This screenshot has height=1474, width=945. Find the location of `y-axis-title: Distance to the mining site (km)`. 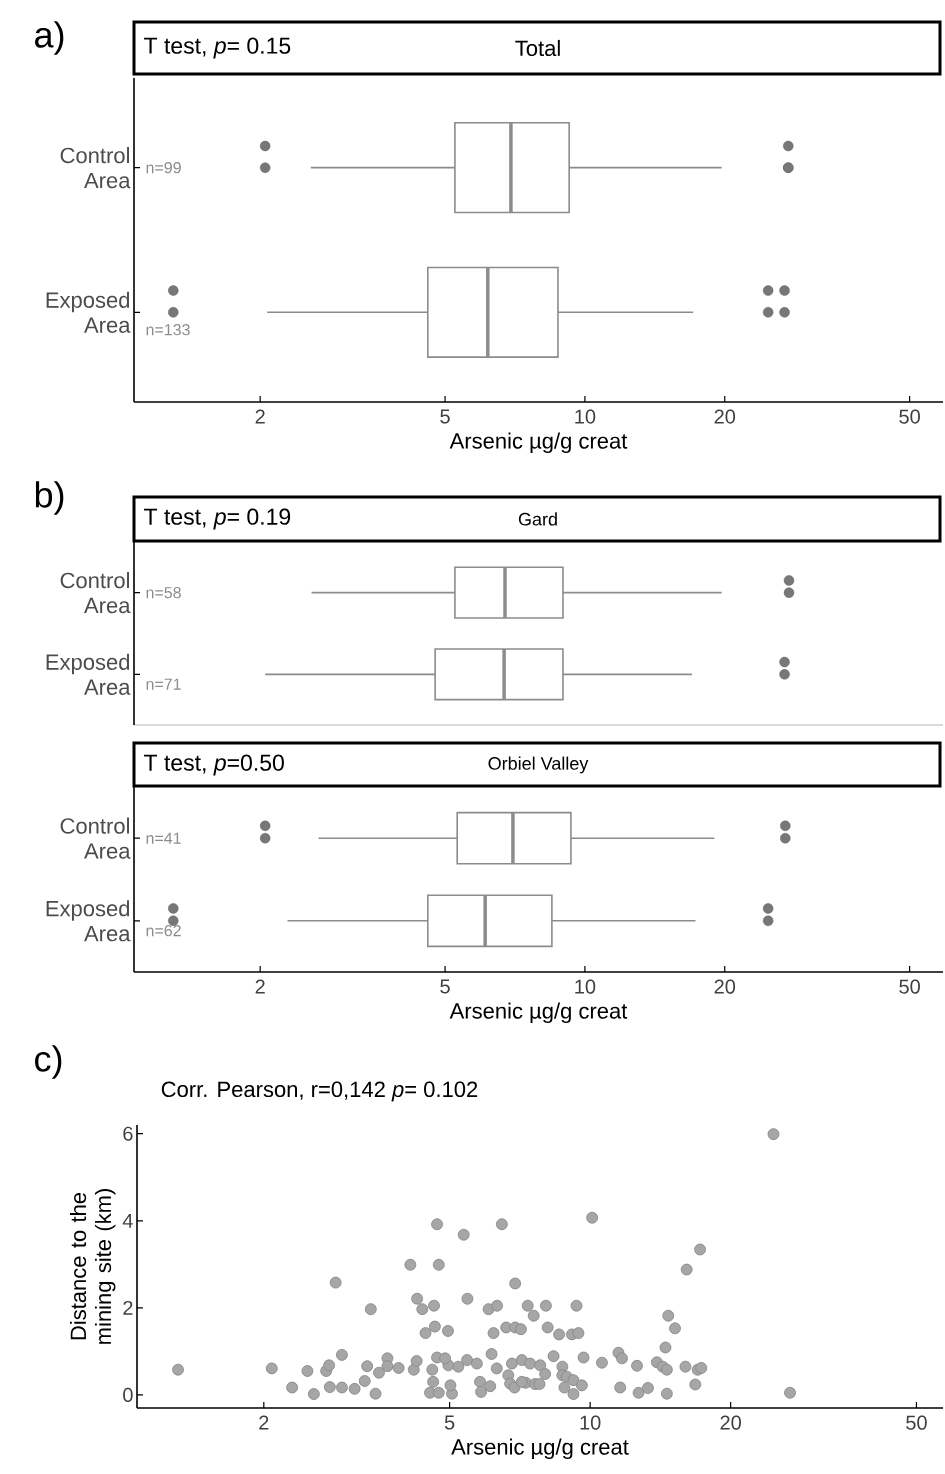

y-axis-title: Distance to the mining site (km) is located at coordinates (92, 1266).